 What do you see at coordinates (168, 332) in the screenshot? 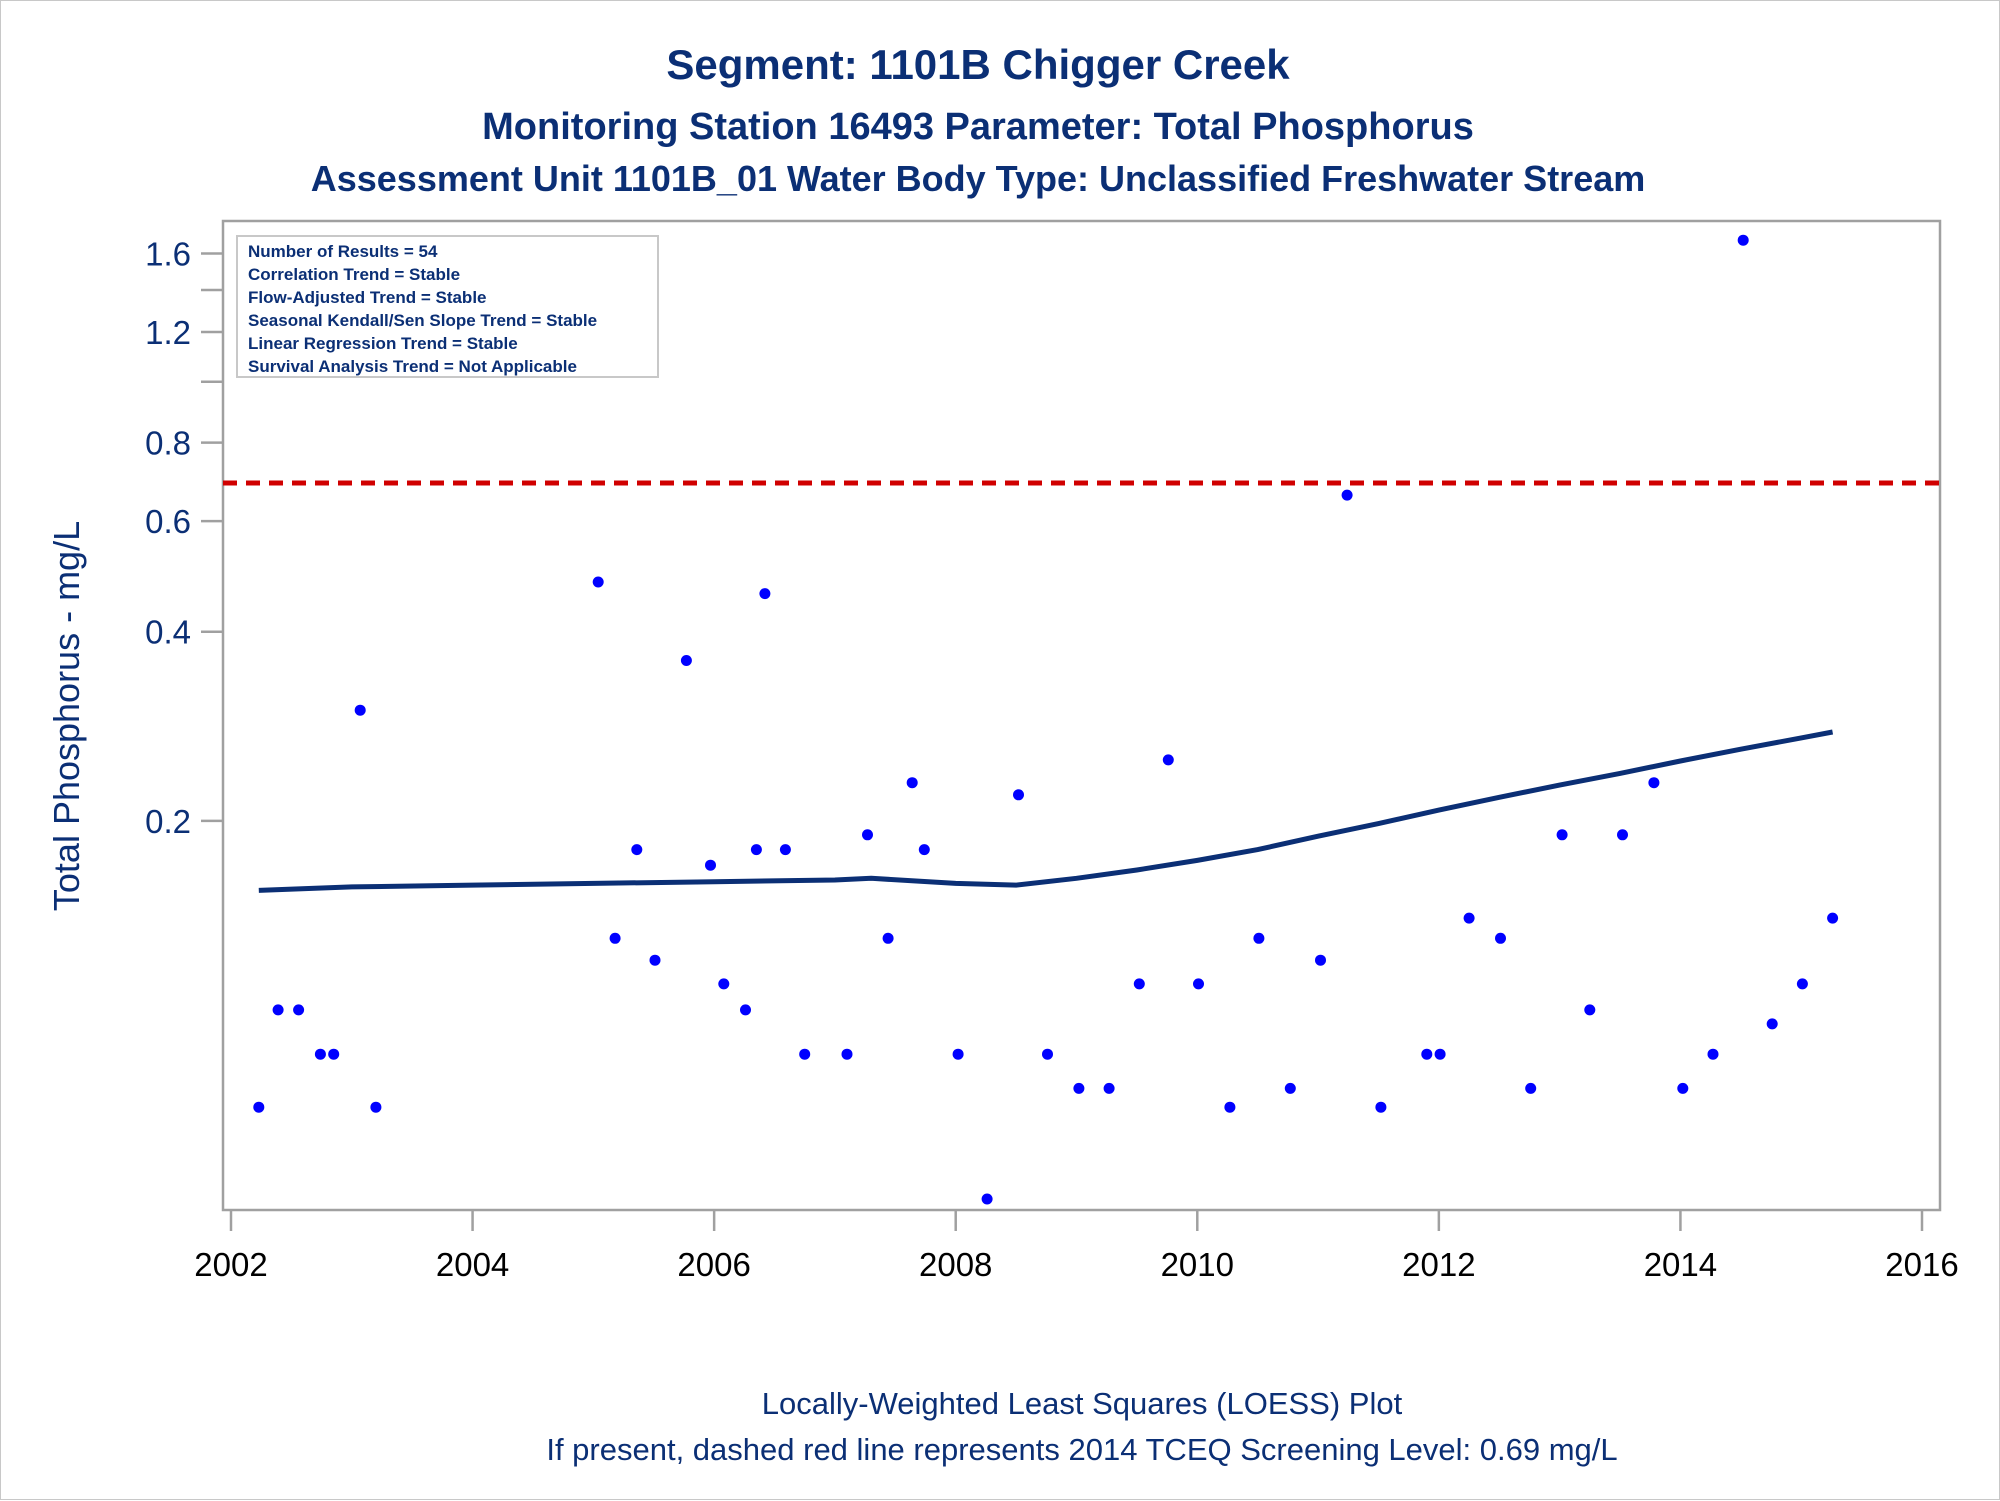
I see `y-tick-label: 1.2` at bounding box center [168, 332].